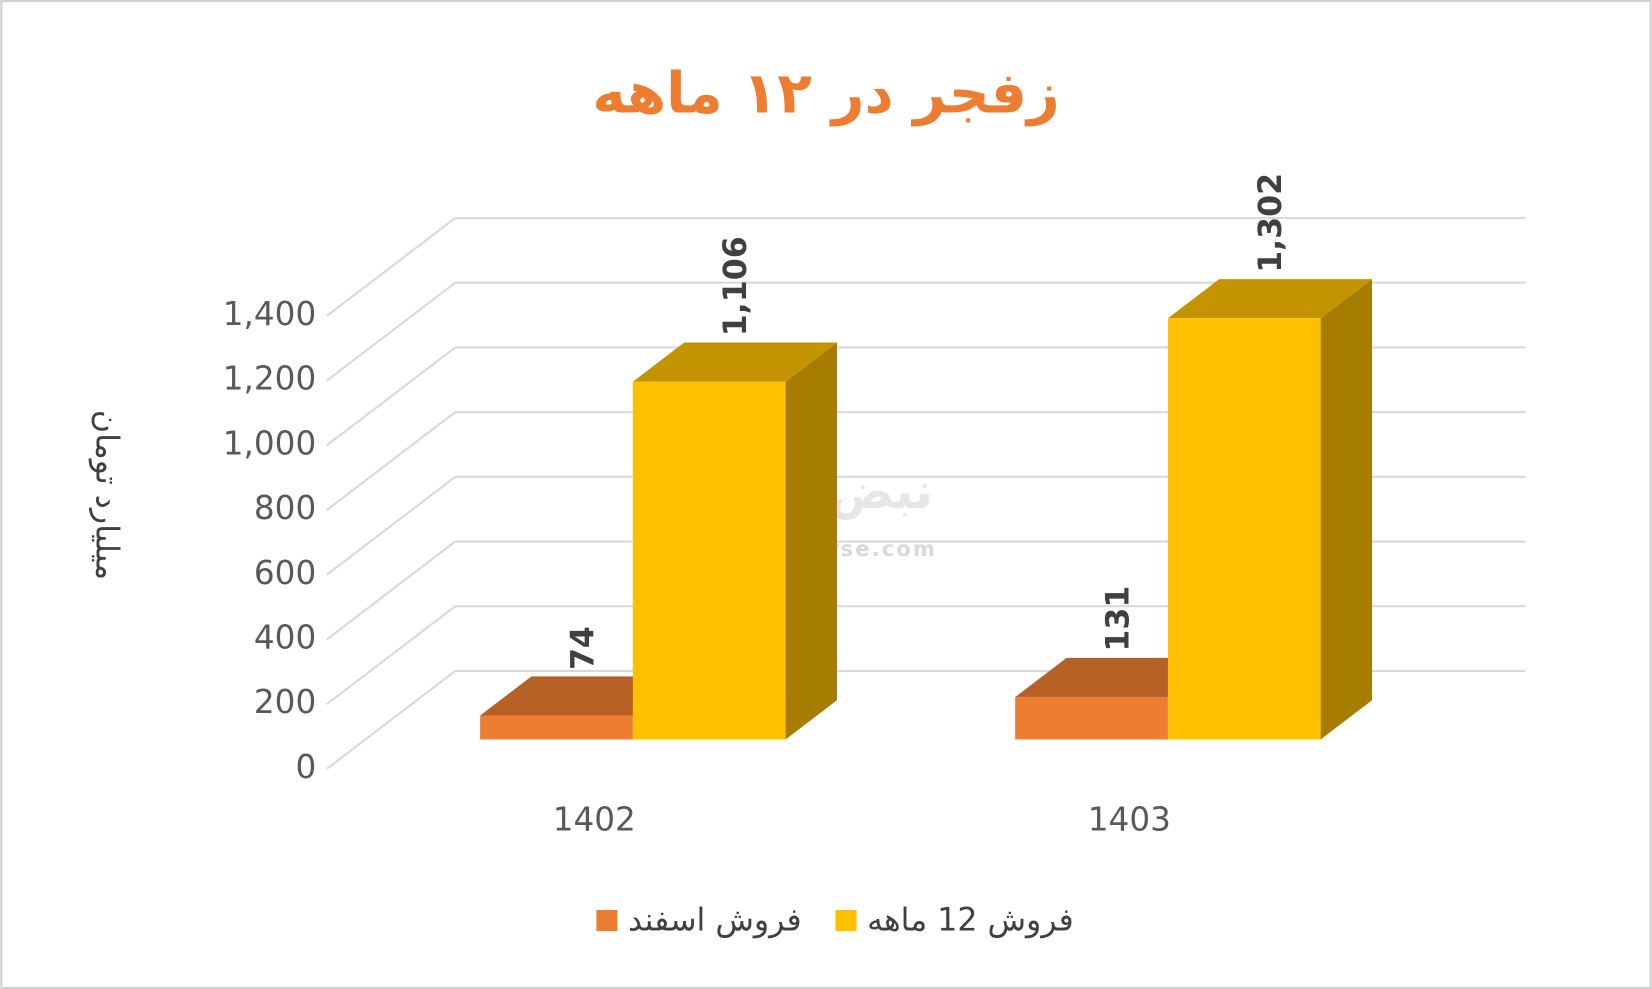 This screenshot has height=989, width=1652. What do you see at coordinates (736, 286) in the screenshot?
I see `data-label: 1,106` at bounding box center [736, 286].